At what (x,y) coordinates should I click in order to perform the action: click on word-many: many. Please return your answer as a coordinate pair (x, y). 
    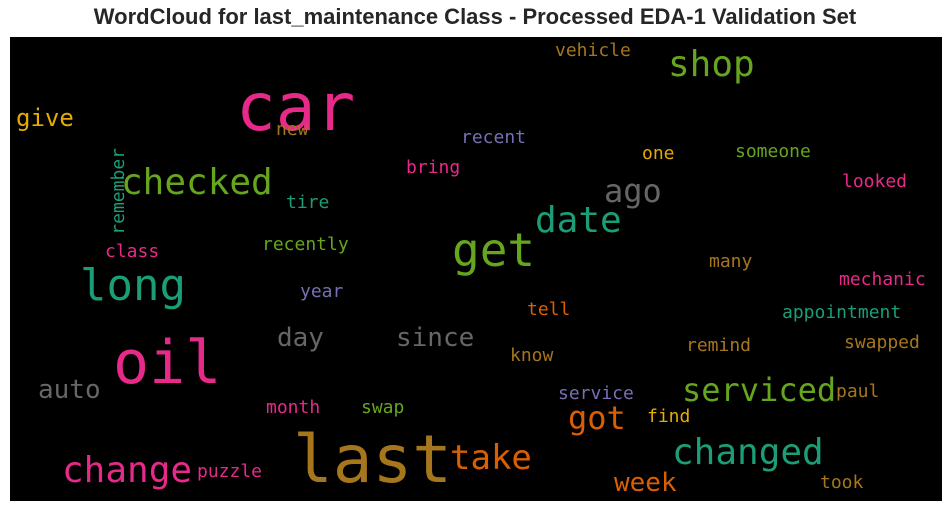
    Looking at the image, I should click on (731, 261).